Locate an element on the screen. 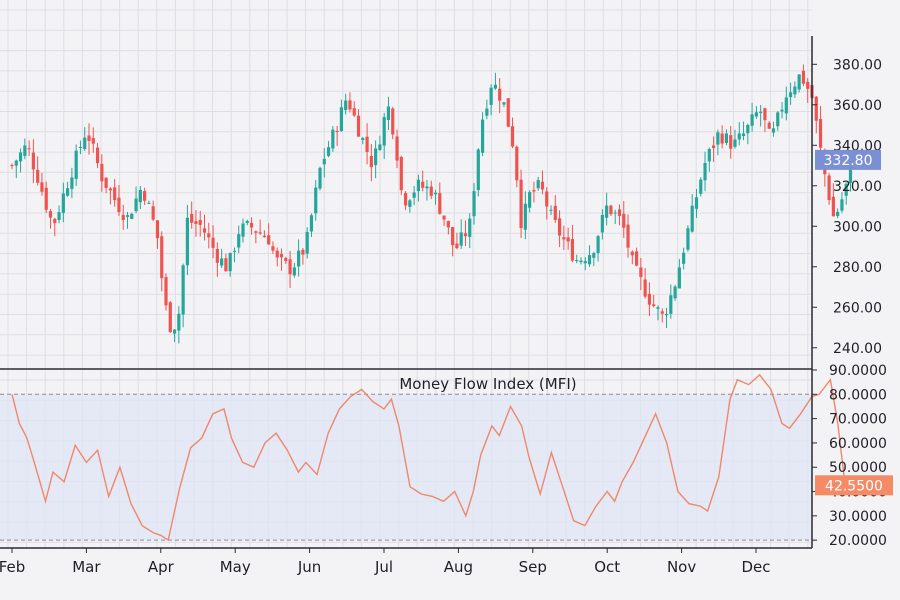 This screenshot has width=900, height=600. last-mfi-badge is located at coordinates (854, 485).